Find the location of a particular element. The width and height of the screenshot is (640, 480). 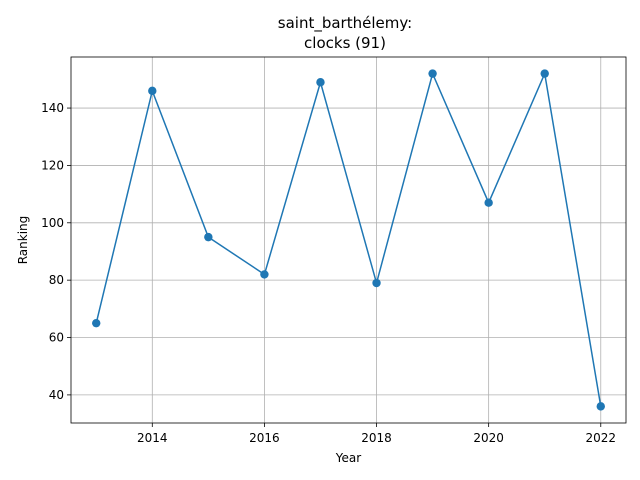

y-tick-label: 40 is located at coordinates (56, 395).